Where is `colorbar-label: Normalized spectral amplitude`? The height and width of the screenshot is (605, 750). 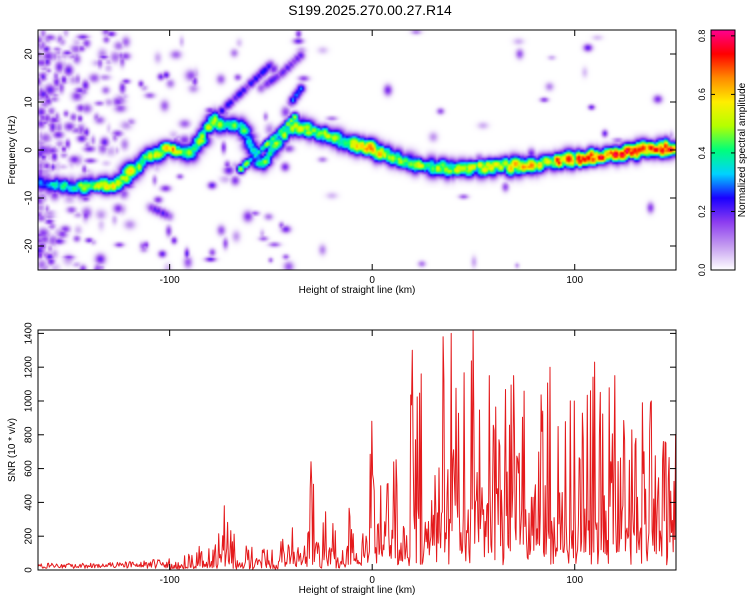 colorbar-label: Normalized spectral amplitude is located at coordinates (742, 149).